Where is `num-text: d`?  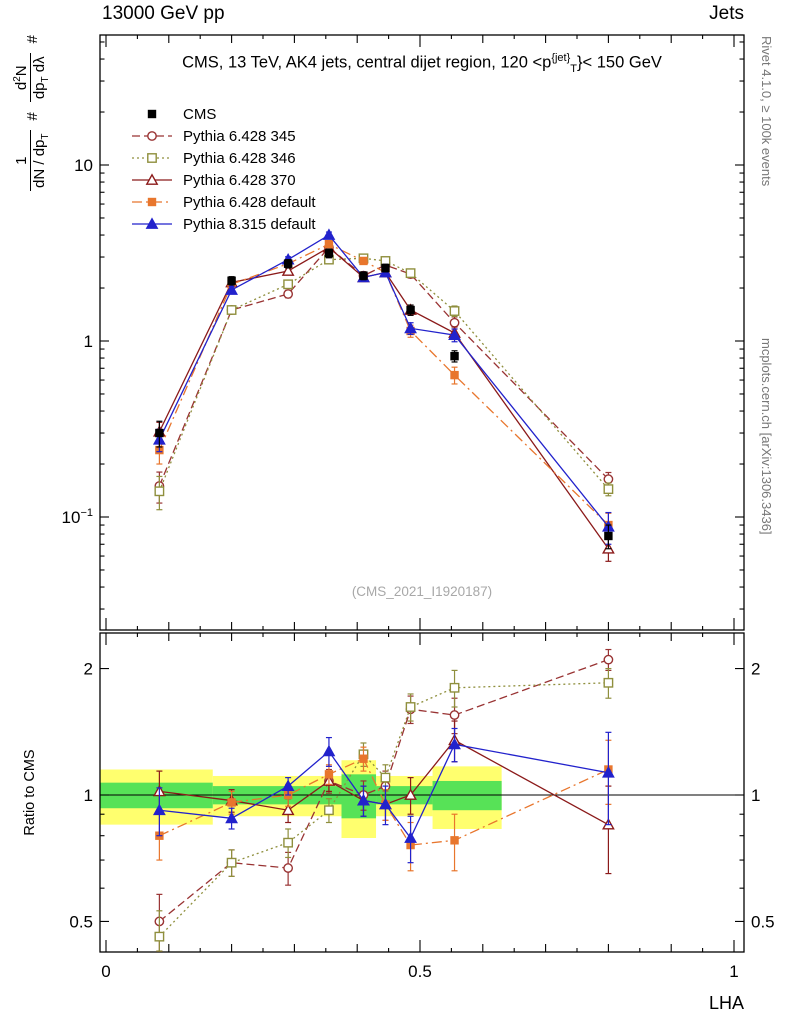
num-text: d is located at coordinates (22, 86).